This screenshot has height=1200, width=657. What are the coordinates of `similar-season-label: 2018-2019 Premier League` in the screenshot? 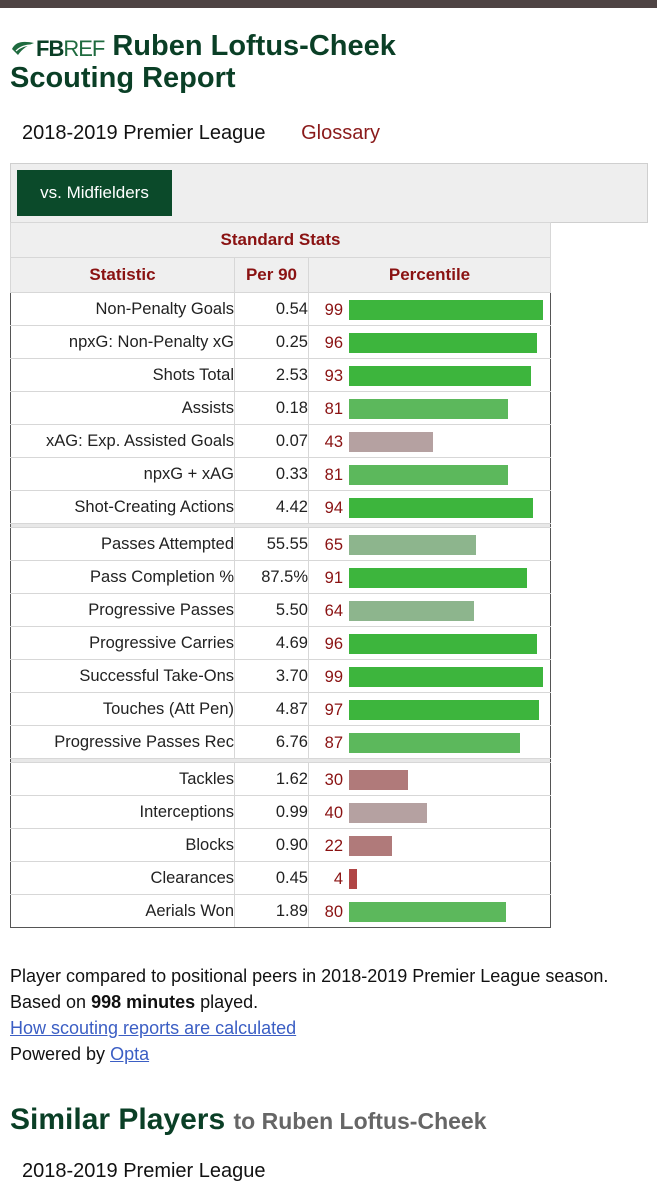 It's located at (144, 1171).